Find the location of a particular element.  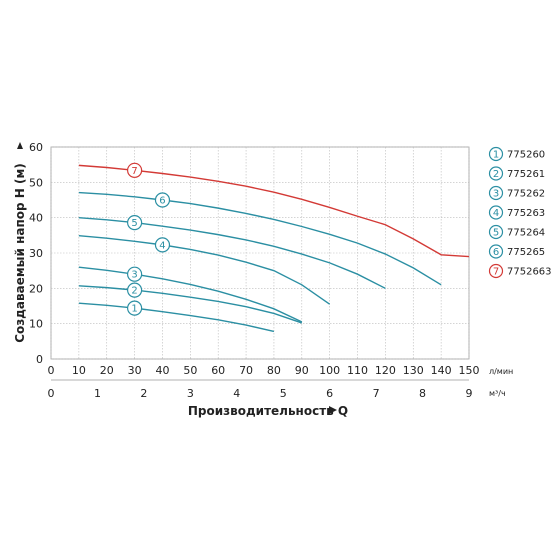

x-tick-label-m3h: 5 is located at coordinates (283, 393).